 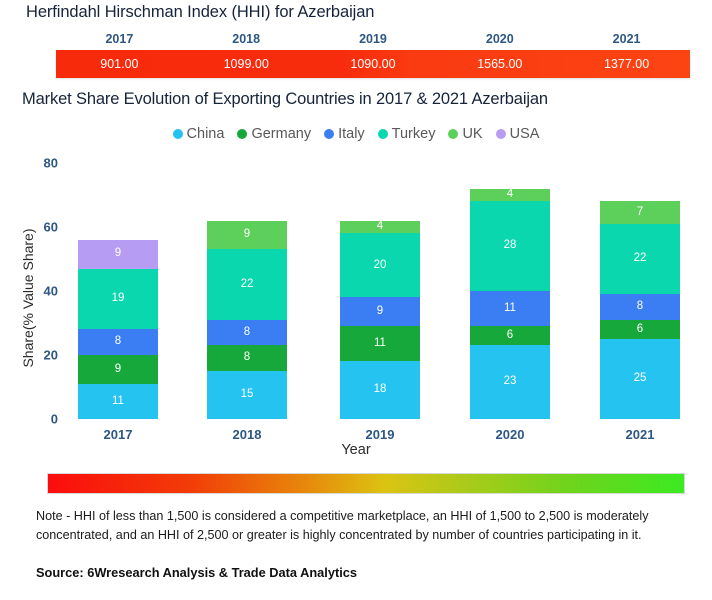 I want to click on hhi-value-2019: 1090.00, so click(x=373, y=64).